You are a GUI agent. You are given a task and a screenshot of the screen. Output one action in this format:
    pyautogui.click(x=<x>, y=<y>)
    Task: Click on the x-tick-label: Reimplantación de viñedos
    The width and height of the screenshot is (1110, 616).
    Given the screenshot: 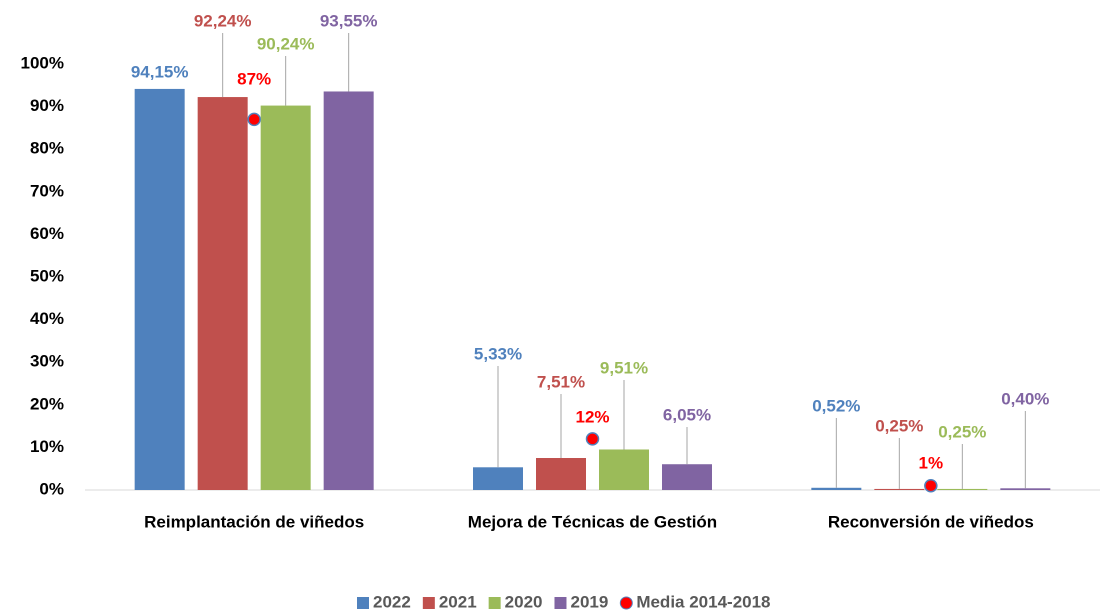 What is the action you would take?
    pyautogui.click(x=254, y=521)
    